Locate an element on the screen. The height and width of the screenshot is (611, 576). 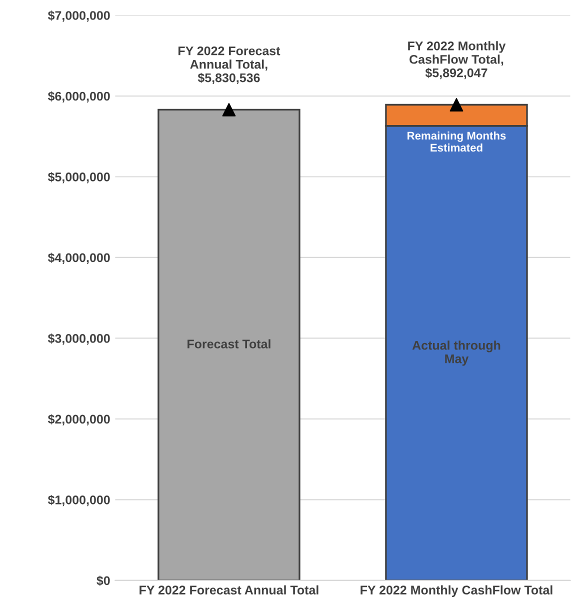
y-tick-label: $5,000,000 is located at coordinates (79, 178).